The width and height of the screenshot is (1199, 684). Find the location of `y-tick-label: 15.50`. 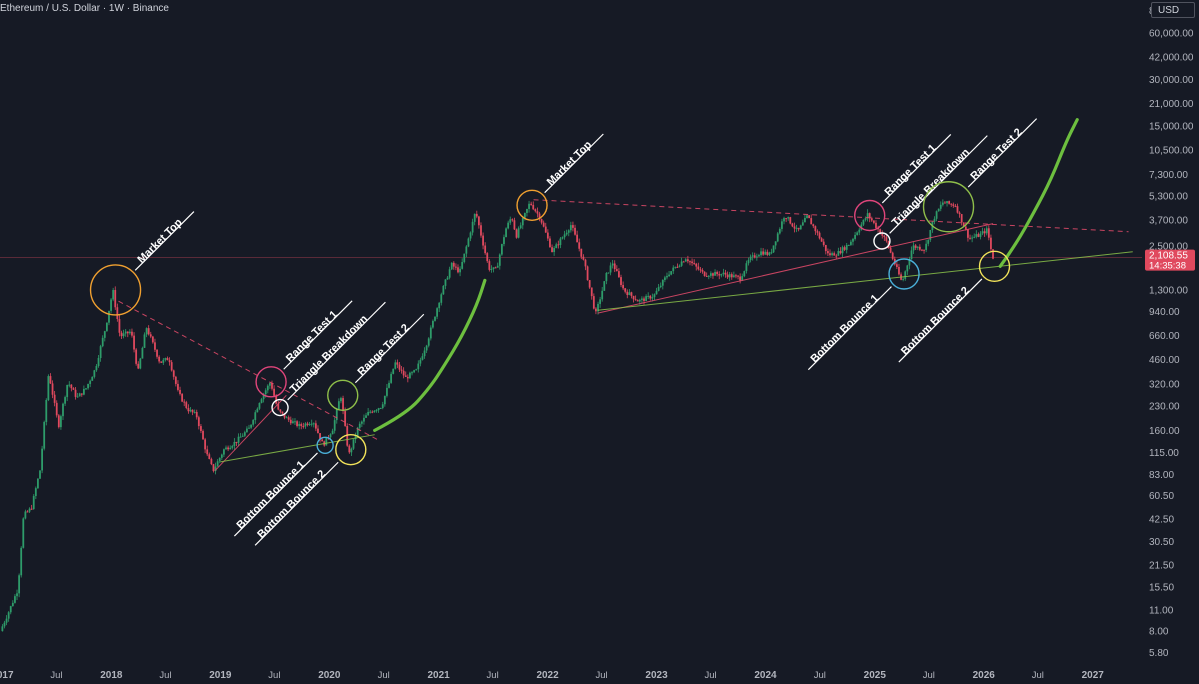

y-tick-label: 15.50 is located at coordinates (1161, 587).